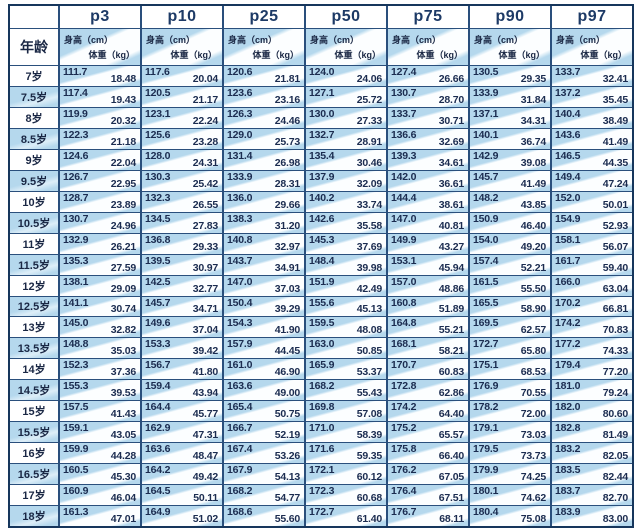 This screenshot has height=532, width=640. I want to click on height-value: 166.0, so click(568, 281).